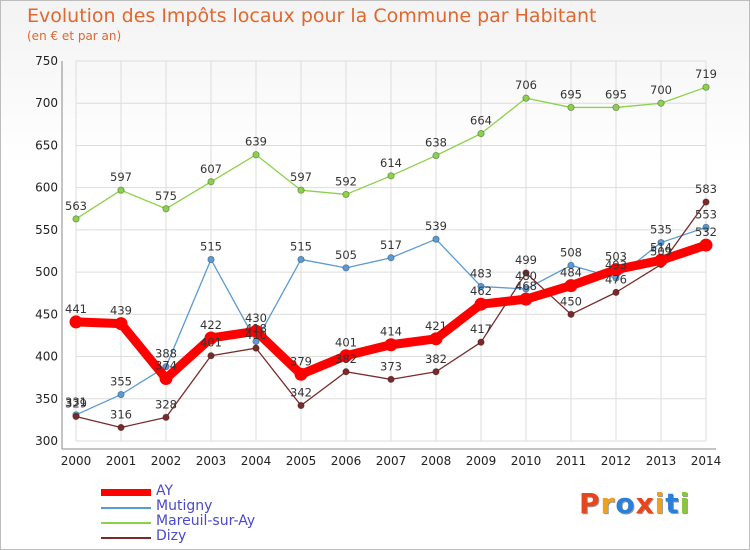  What do you see at coordinates (301, 393) in the screenshot?
I see `data-label-dizy: 342` at bounding box center [301, 393].